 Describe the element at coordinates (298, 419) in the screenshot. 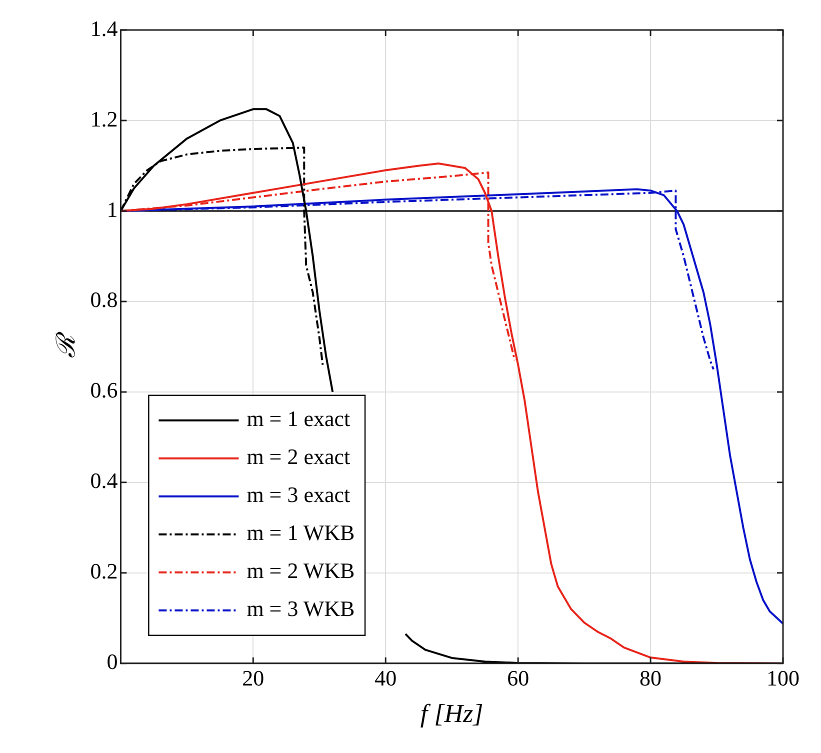

I see `legend-label: m = 1 exact` at that location.